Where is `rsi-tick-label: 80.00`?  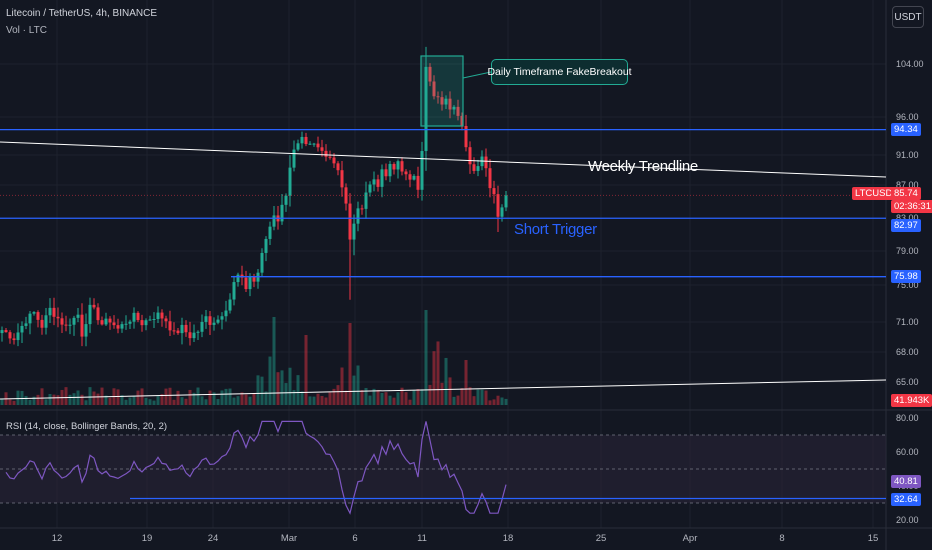 rsi-tick-label: 80.00 is located at coordinates (907, 418).